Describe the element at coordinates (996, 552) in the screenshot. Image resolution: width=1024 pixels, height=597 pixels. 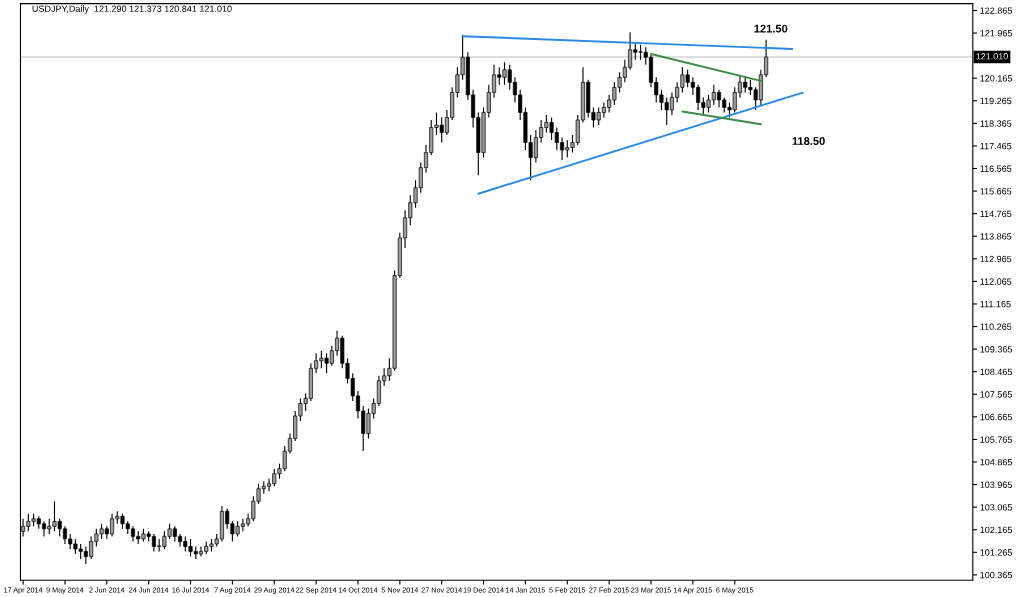
I see `y-tick-label: 101.265` at that location.